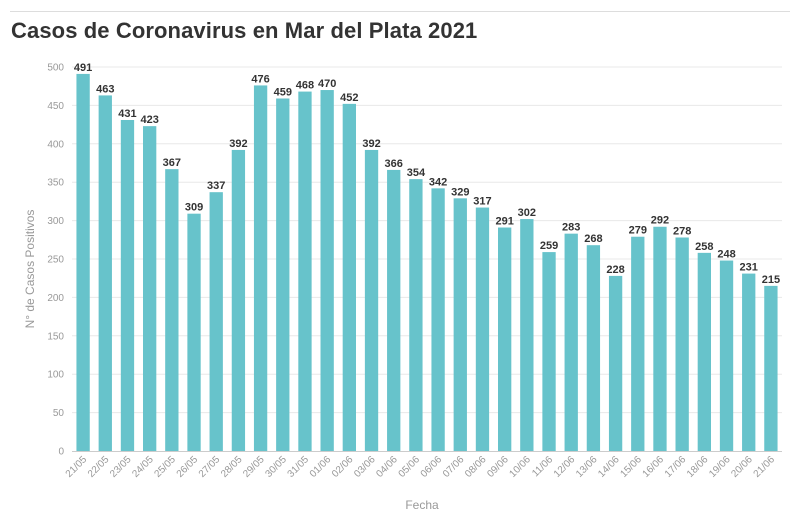  Describe the element at coordinates (343, 467) in the screenshot. I see `x-tick-label: 02/06` at that location.